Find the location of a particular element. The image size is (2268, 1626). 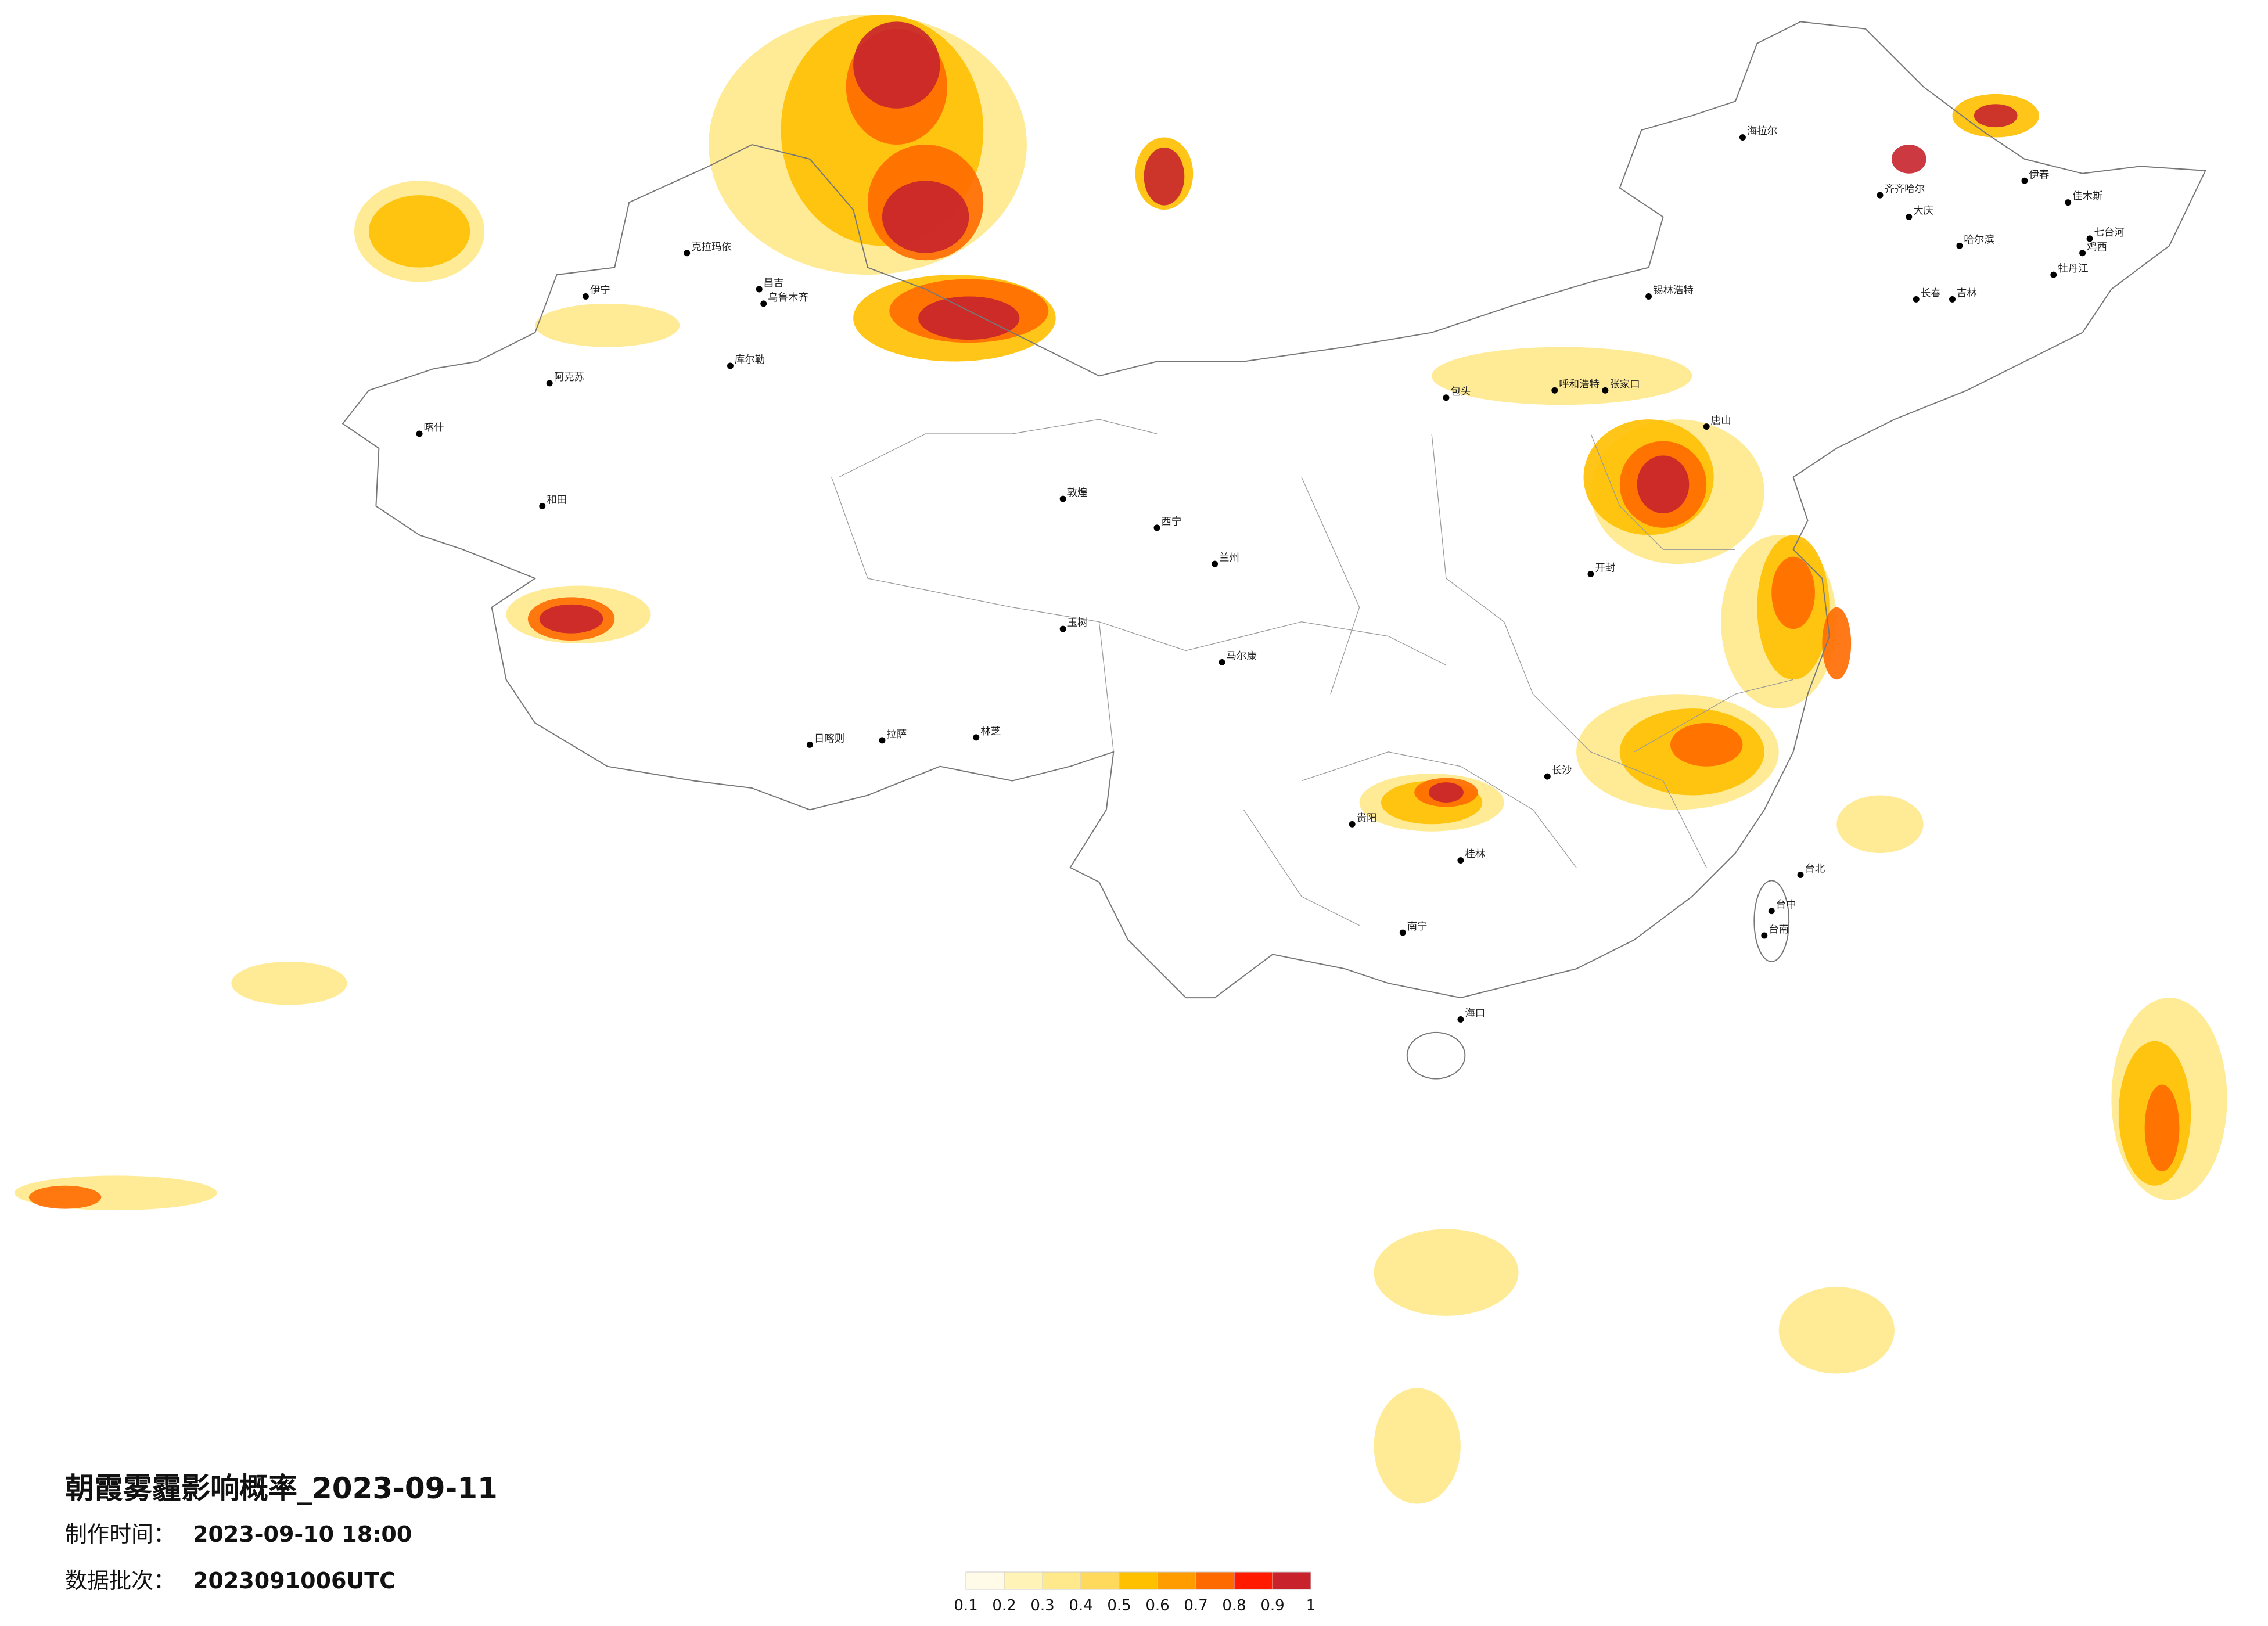

city-label: 伊宁 is located at coordinates (600, 290).